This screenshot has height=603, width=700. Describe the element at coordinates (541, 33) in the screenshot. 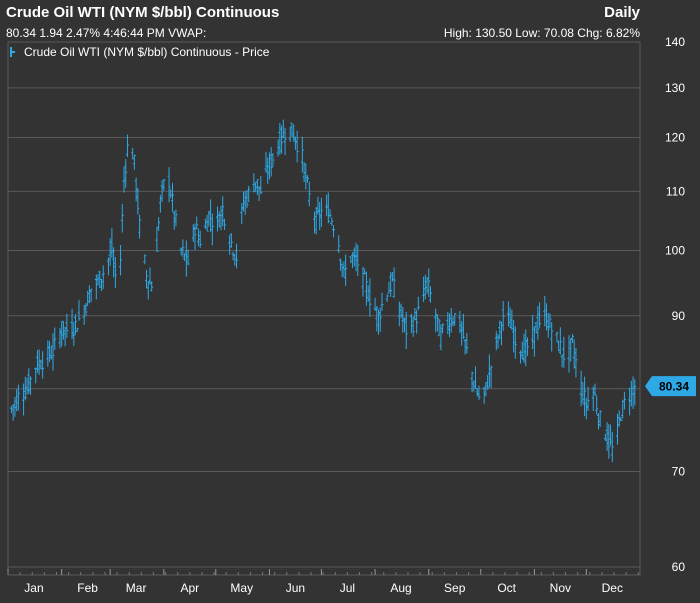

I see `range-stats: High: 130.50 Low: 70.08 Chg: 6.82%` at that location.